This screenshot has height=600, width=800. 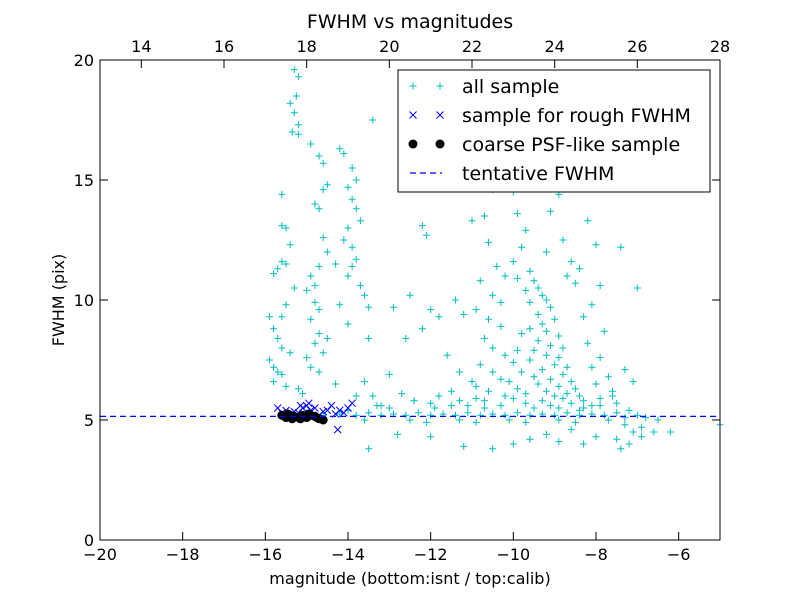 I want to click on x-tick-label: −10, so click(x=513, y=554).